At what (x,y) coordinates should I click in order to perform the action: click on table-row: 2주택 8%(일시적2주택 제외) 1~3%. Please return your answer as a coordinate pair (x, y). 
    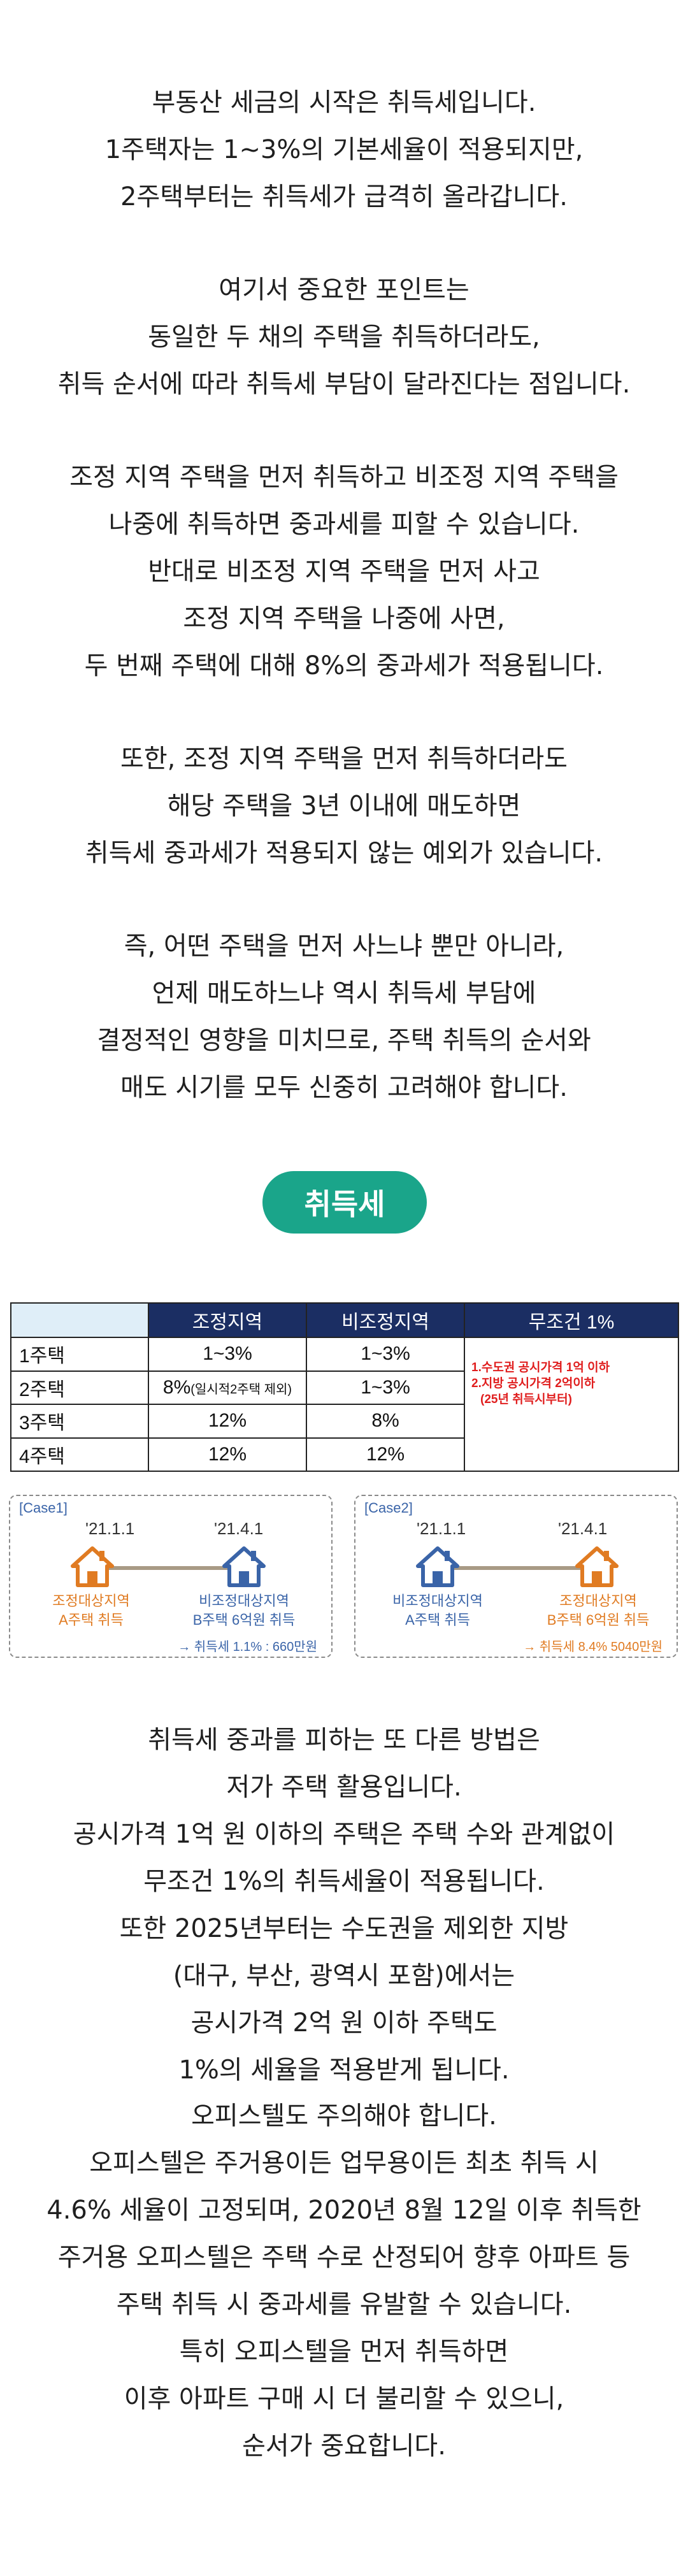
    Looking at the image, I should click on (344, 1387).